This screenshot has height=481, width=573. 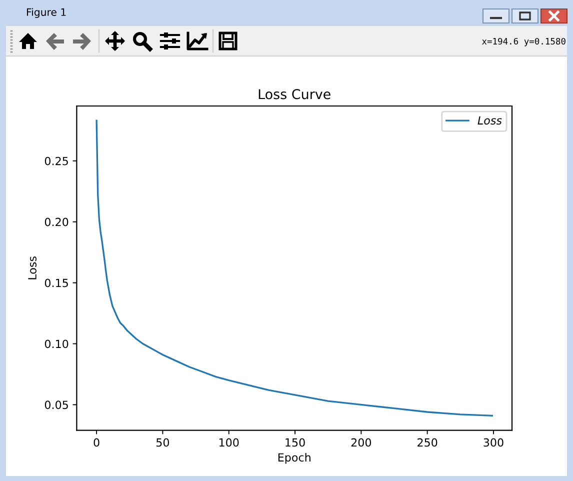 I want to click on x-axis-title: Epoch, so click(x=294, y=458).